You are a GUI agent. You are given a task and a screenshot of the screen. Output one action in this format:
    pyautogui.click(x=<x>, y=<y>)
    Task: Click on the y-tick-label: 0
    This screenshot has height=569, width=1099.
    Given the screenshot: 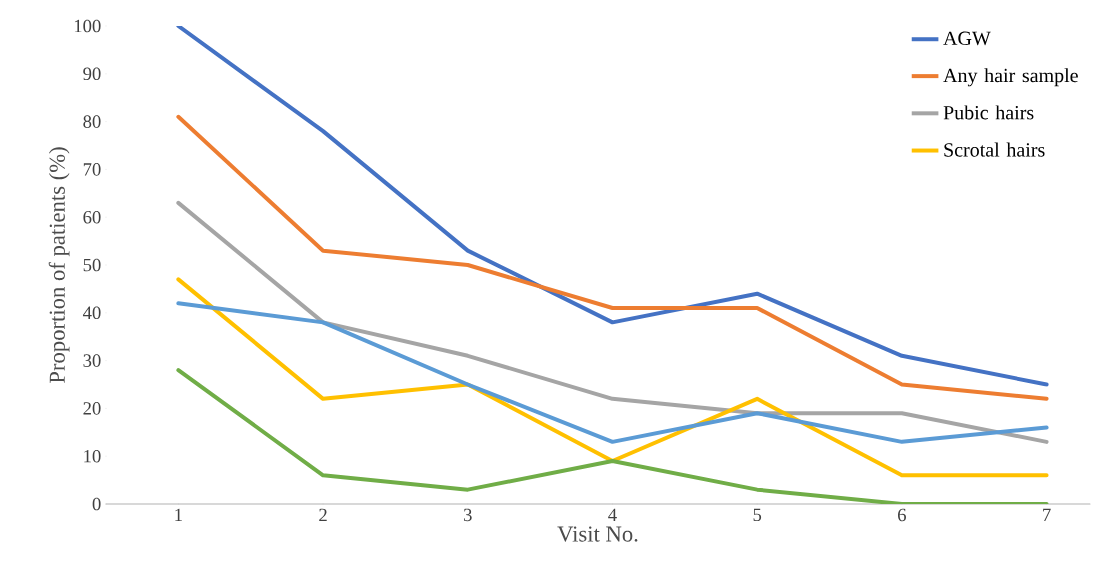 What is the action you would take?
    pyautogui.click(x=96, y=504)
    